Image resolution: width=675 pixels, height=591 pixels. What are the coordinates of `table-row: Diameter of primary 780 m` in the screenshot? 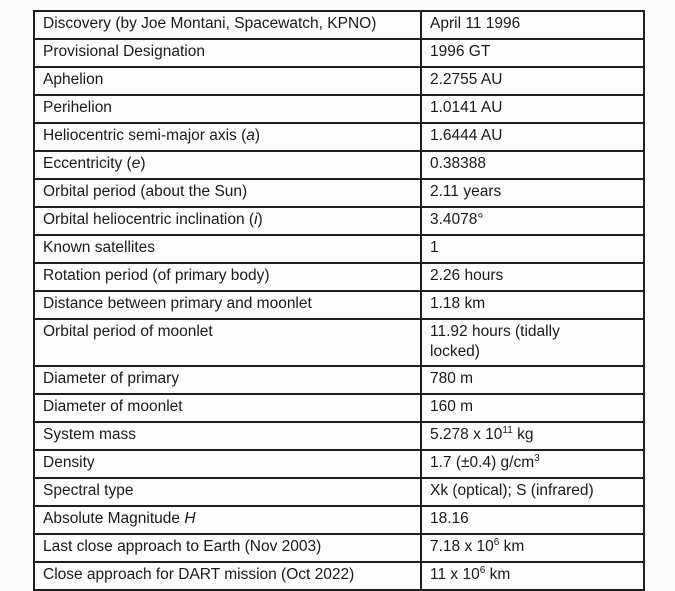 It's located at (339, 380).